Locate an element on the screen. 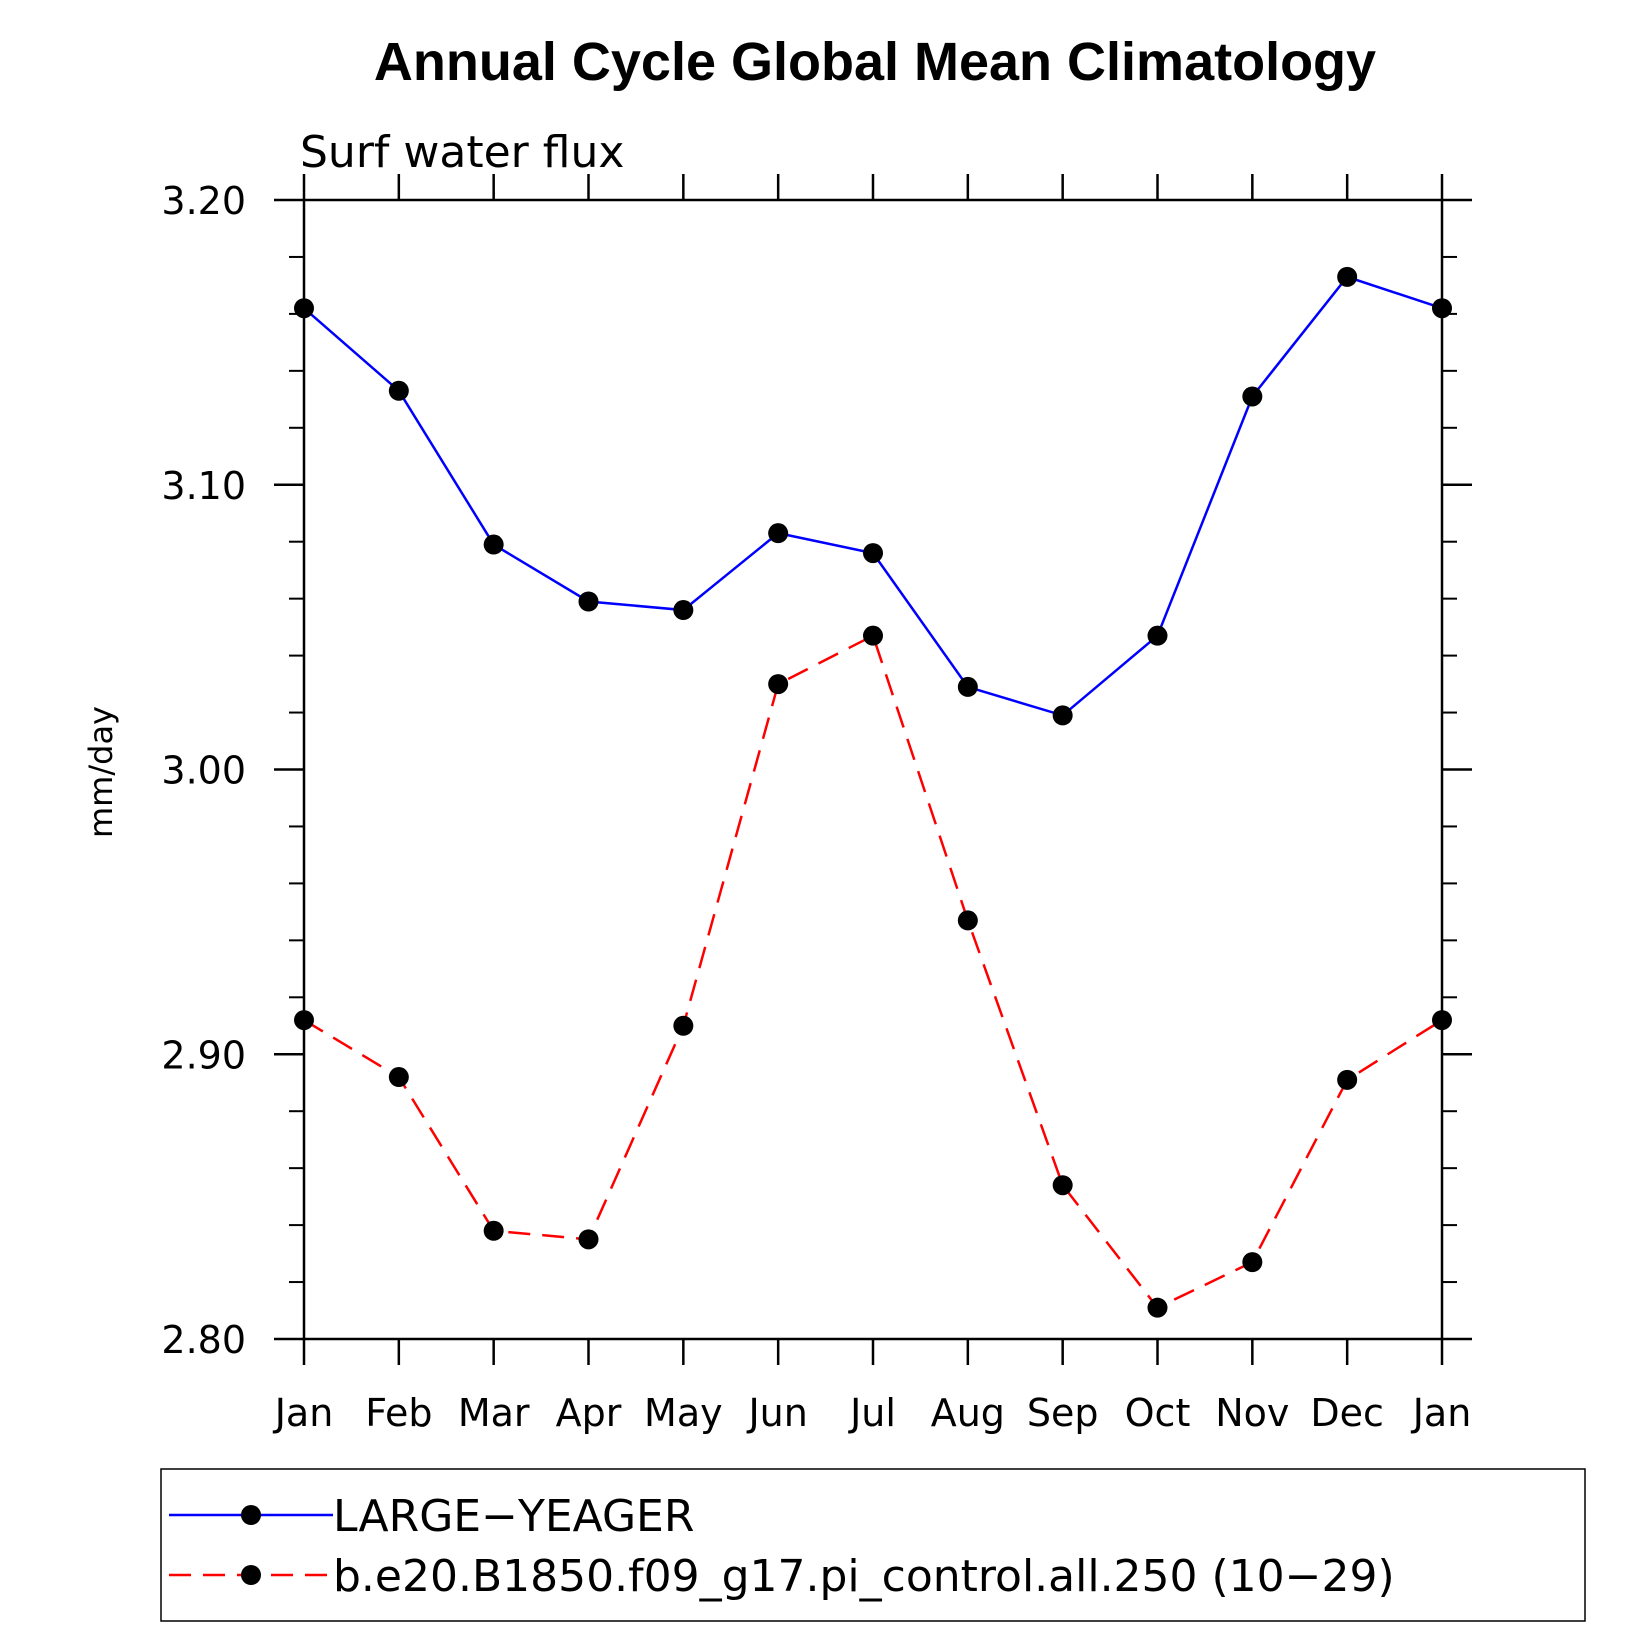 Image resolution: width=1652 pixels, height=1652 pixels. x-tick-label: Jul is located at coordinates (872, 1413).